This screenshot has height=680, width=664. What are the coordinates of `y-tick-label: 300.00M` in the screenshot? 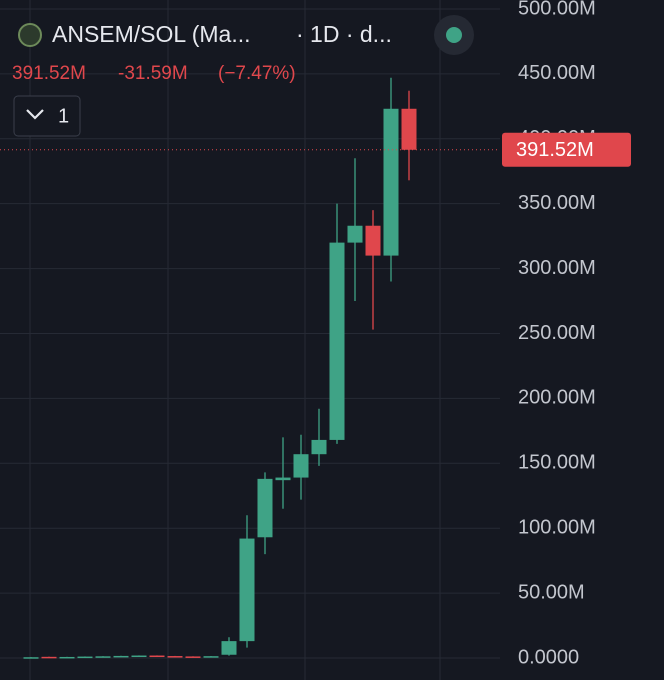 It's located at (557, 268).